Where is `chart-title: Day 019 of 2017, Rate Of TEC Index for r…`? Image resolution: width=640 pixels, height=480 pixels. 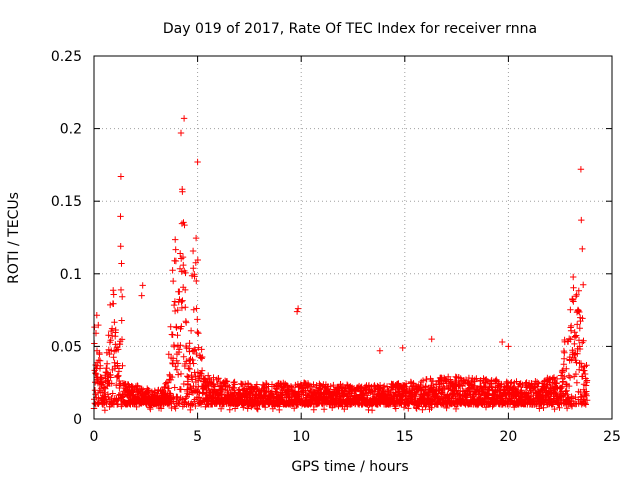 chart-title: Day 019 of 2017, Rate Of TEC Index for r… is located at coordinates (350, 29).